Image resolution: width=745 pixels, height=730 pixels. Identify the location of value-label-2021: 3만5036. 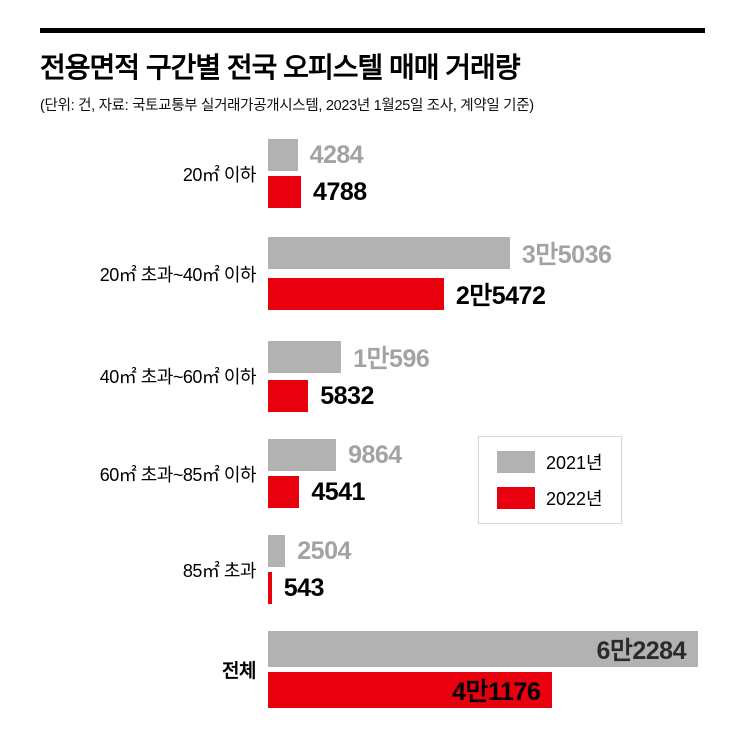
(566, 255).